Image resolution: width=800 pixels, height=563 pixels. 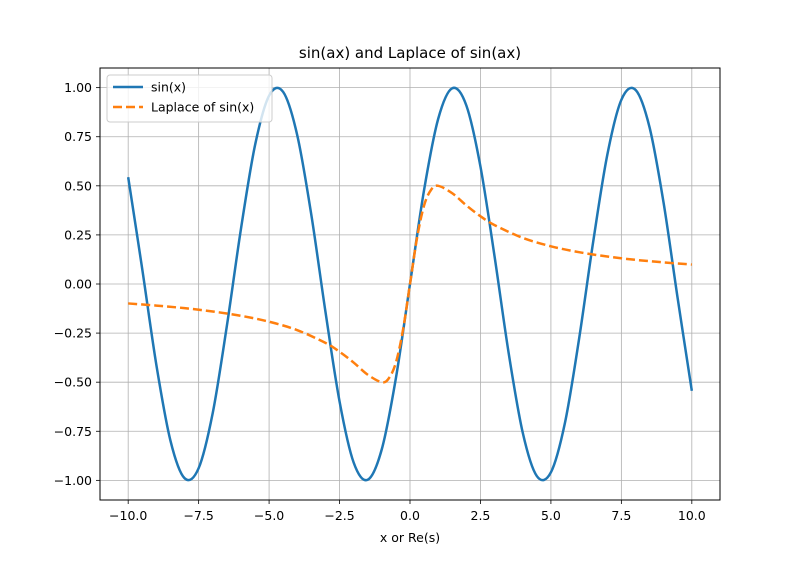 What do you see at coordinates (198, 515) in the screenshot?
I see `x-tick-label: −7.5` at bounding box center [198, 515].